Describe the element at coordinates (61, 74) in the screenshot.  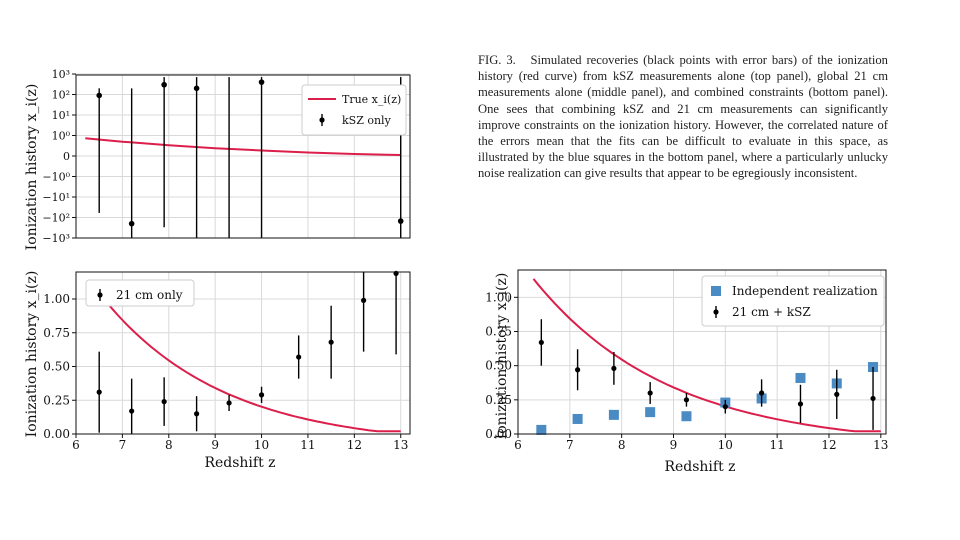
I see `y-tick-label: 10³` at that location.